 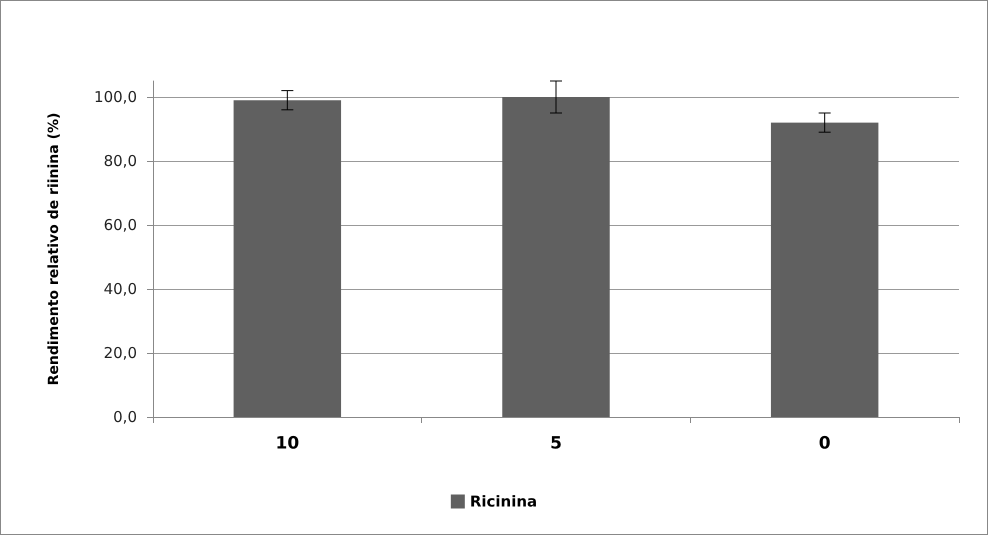 What do you see at coordinates (120, 289) in the screenshot?
I see `y-tick-label: 40,0` at bounding box center [120, 289].